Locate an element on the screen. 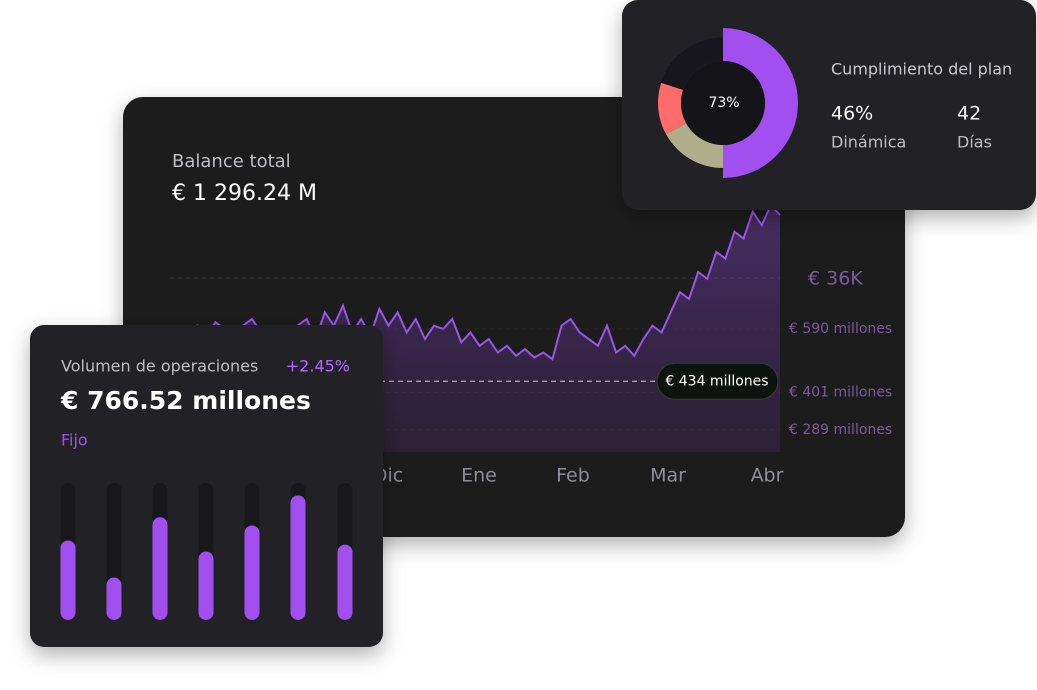  y-tick-label: € 590 millones is located at coordinates (840, 329).